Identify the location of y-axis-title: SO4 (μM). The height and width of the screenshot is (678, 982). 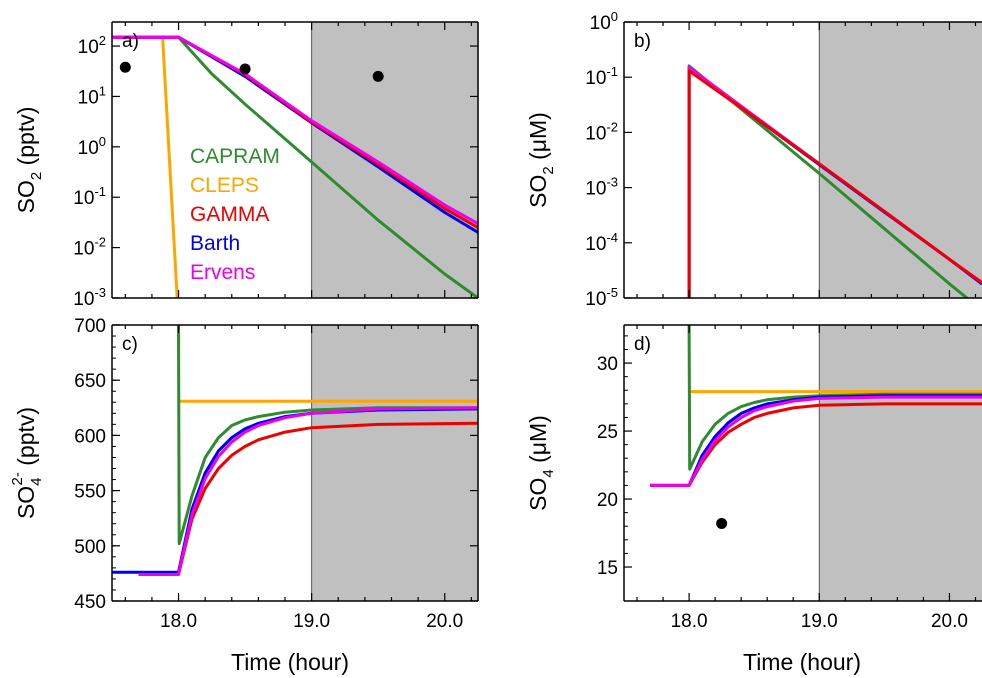
(541, 463).